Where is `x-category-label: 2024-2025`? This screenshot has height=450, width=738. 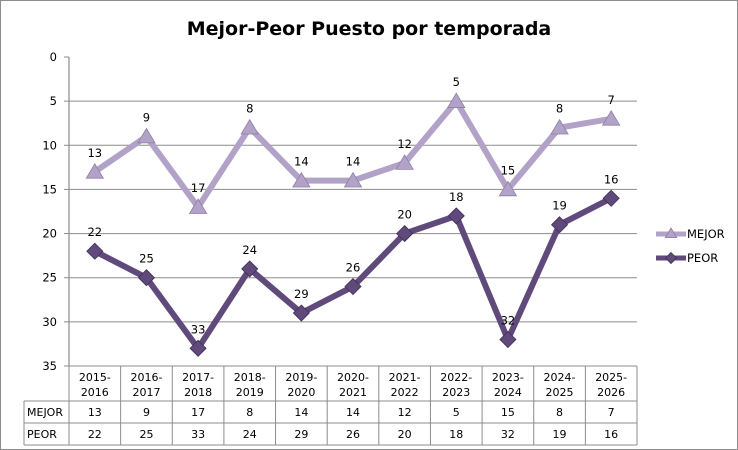 x-category-label: 2024-2025 is located at coordinates (560, 385).